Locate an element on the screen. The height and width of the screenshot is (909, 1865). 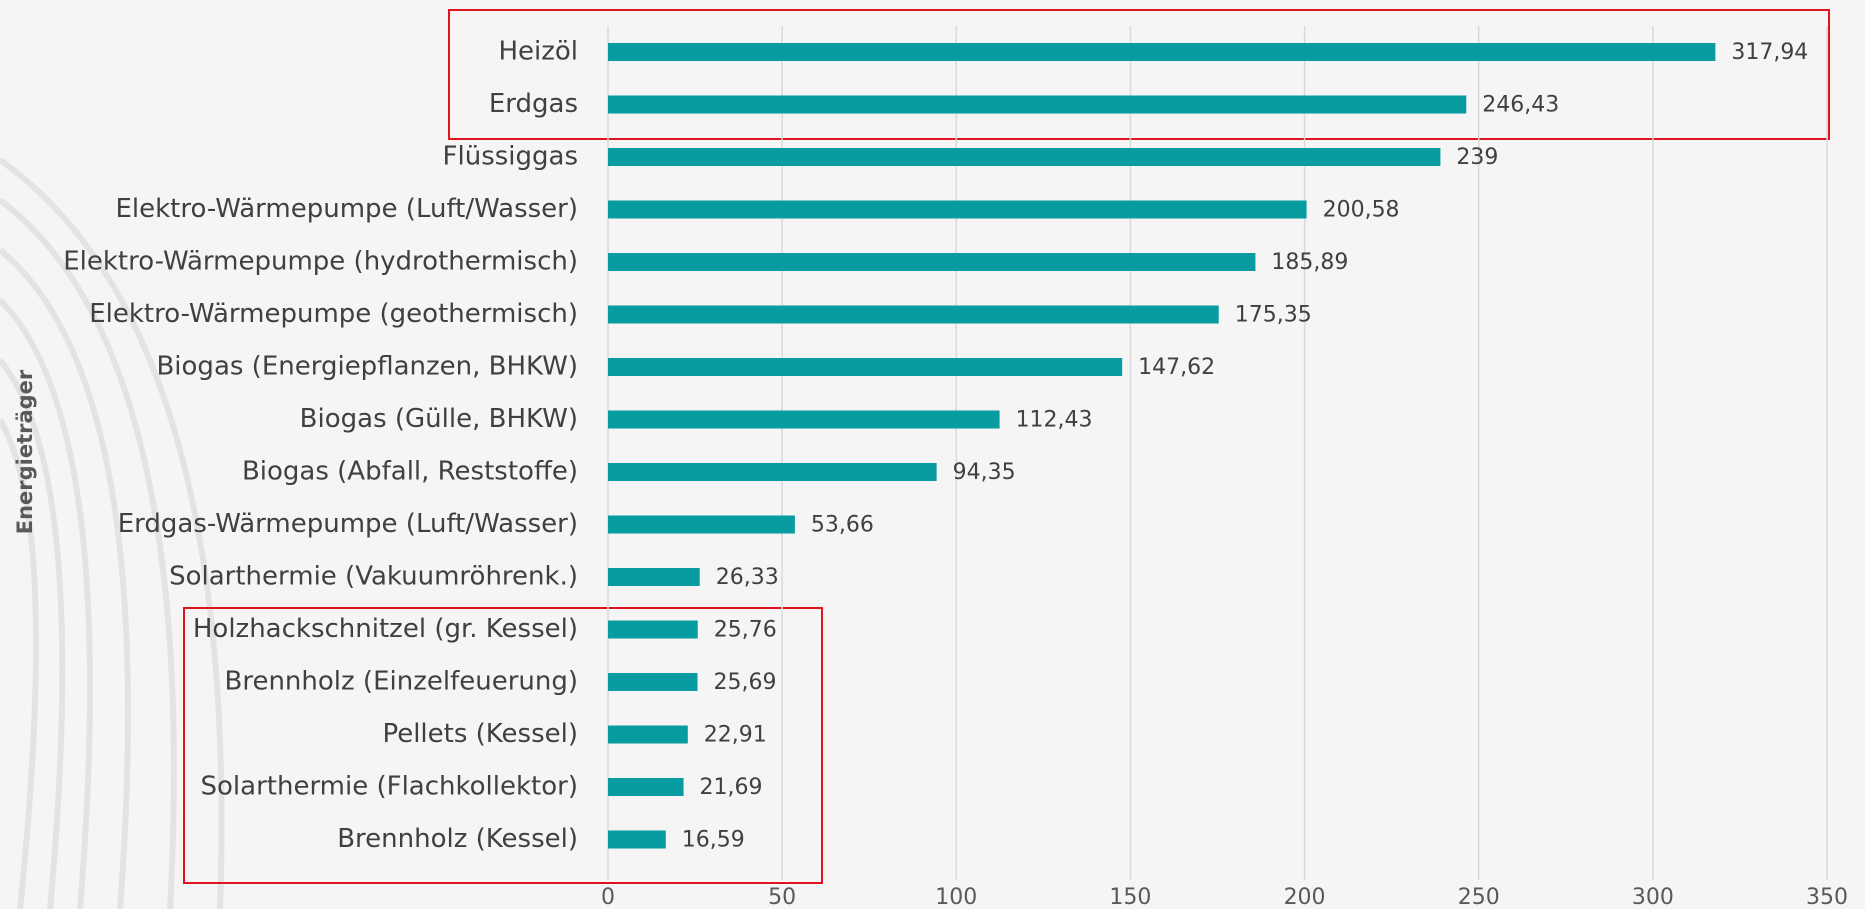
y-tick-label: Solarthermie (Flachkollektor) is located at coordinates (389, 787).